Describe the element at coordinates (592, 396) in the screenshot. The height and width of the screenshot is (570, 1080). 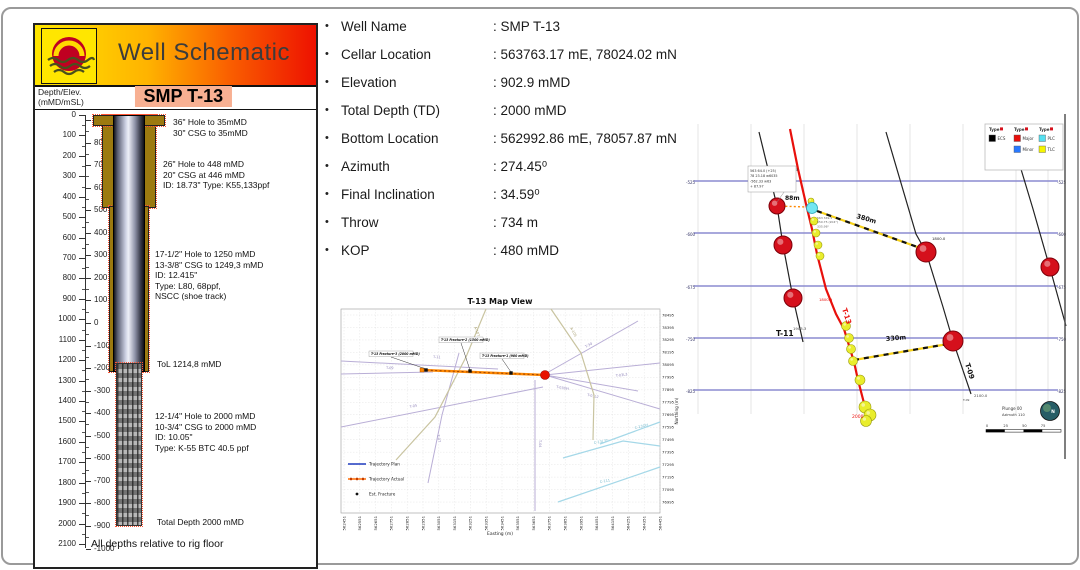
I see `map-well-label: T-03L2` at that location.